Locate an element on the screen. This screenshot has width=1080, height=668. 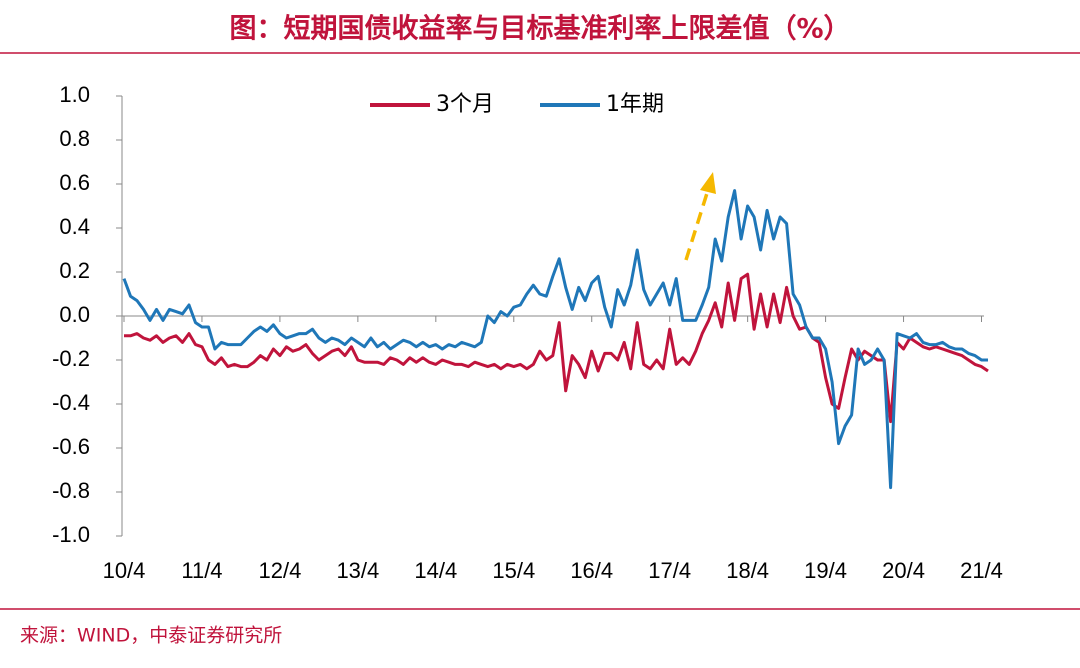
annotation-arrow is located at coordinates (700, 216).